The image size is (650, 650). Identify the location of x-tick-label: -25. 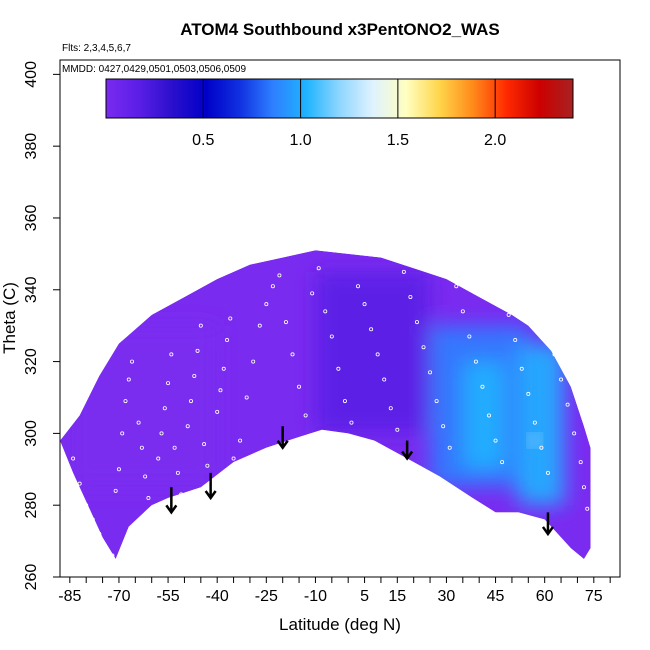
(266, 596).